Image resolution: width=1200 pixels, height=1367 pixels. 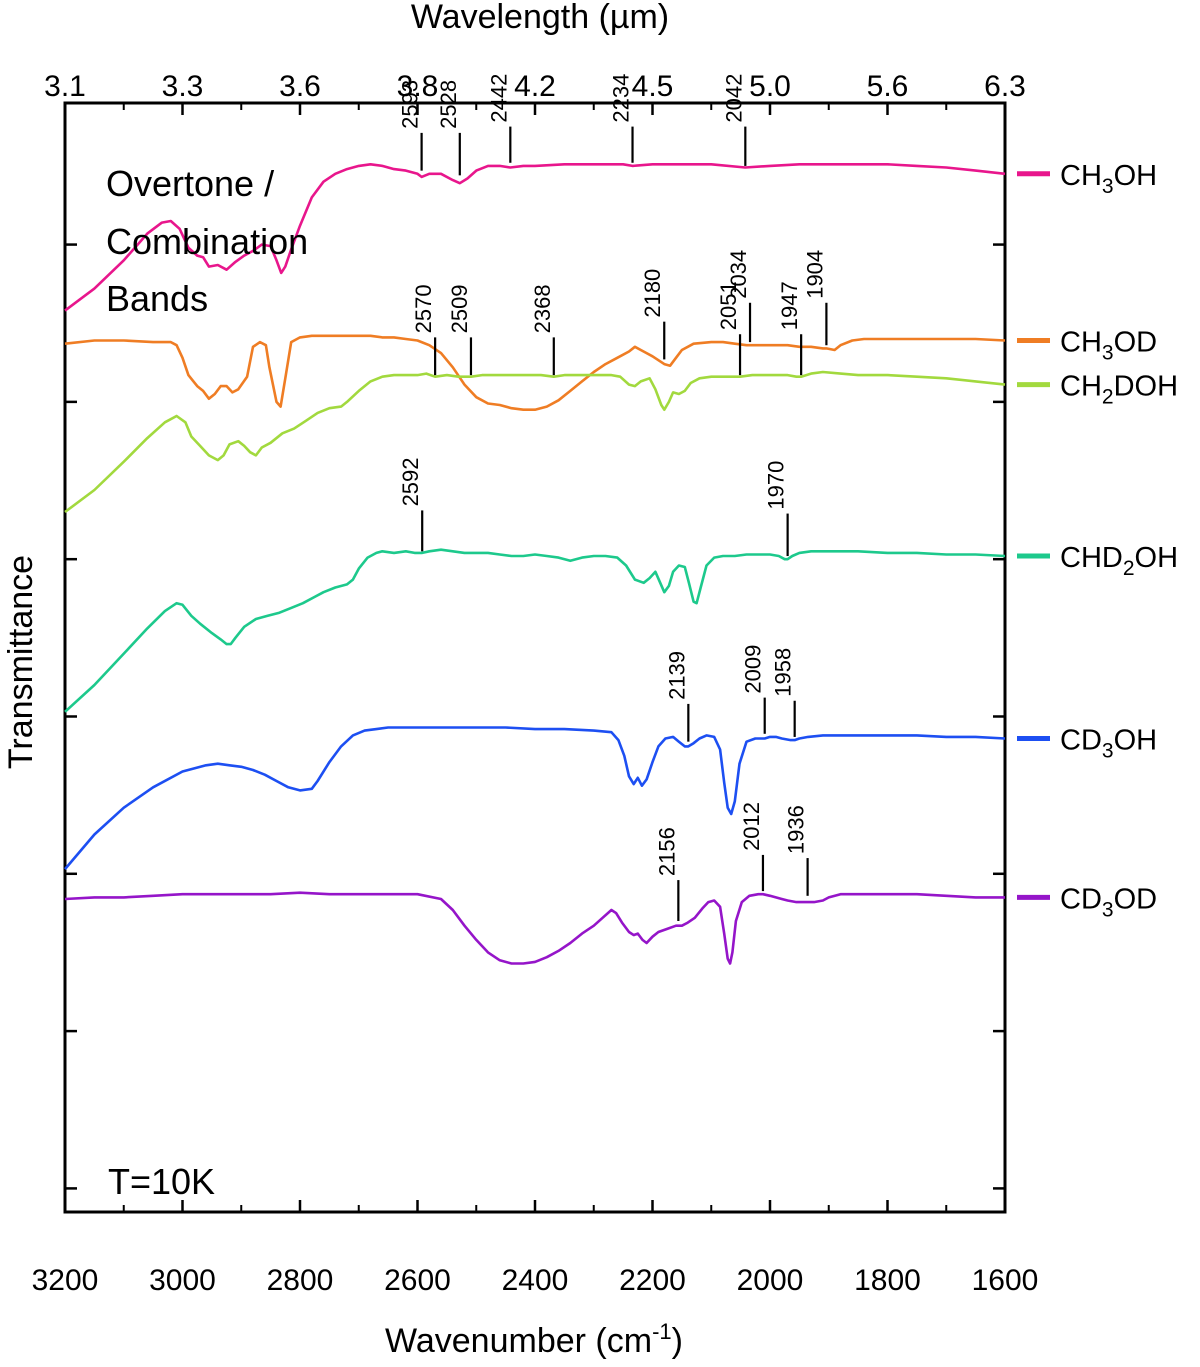 What do you see at coordinates (207, 241) in the screenshot?
I see `panel-label-line-2: Combination` at bounding box center [207, 241].